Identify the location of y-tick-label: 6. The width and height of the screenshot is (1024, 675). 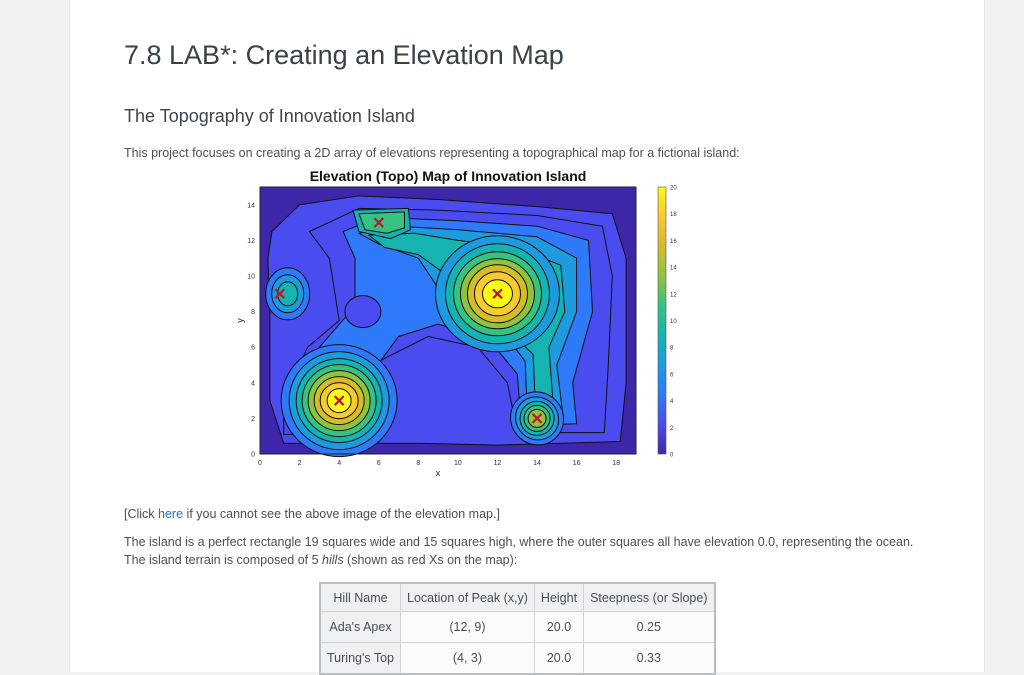
(253, 348).